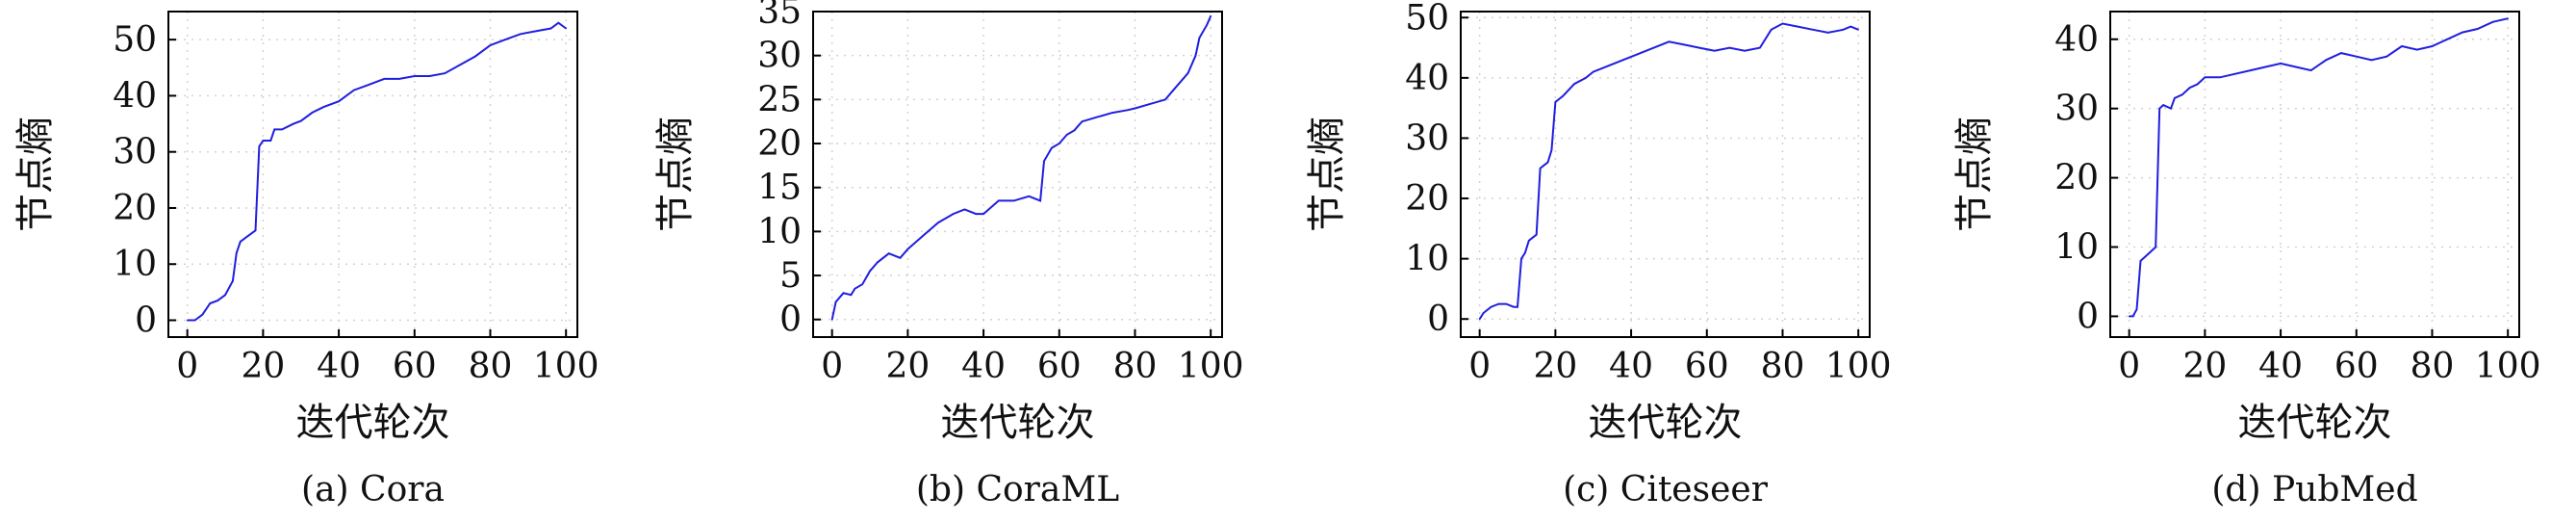 The image size is (2576, 522). What do you see at coordinates (135, 208) in the screenshot?
I see `y-tick-label: 20` at bounding box center [135, 208].